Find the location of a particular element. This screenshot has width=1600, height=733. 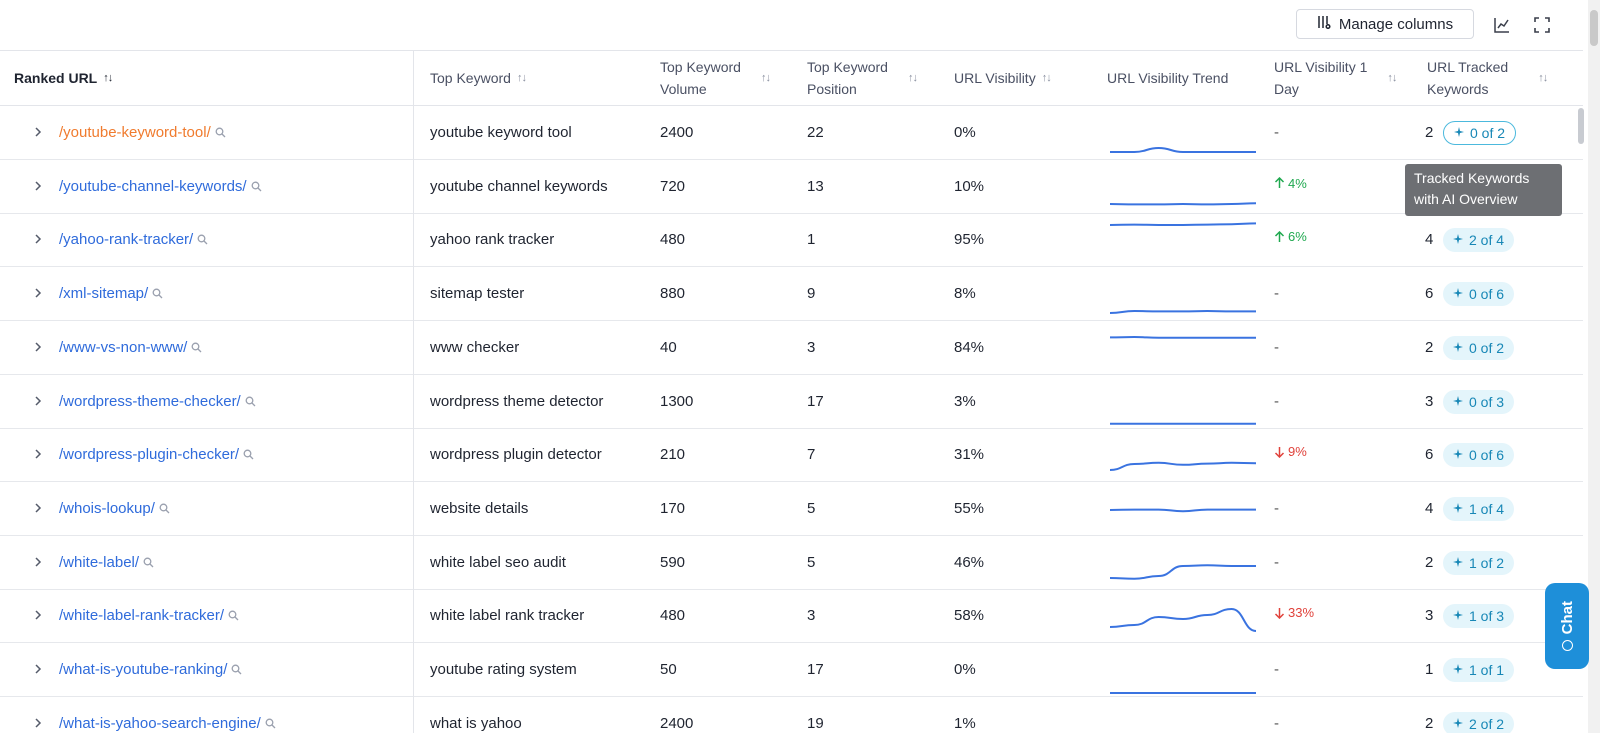

ranked-url-link: /youtube-keyword-tool/ is located at coordinates (135, 132).